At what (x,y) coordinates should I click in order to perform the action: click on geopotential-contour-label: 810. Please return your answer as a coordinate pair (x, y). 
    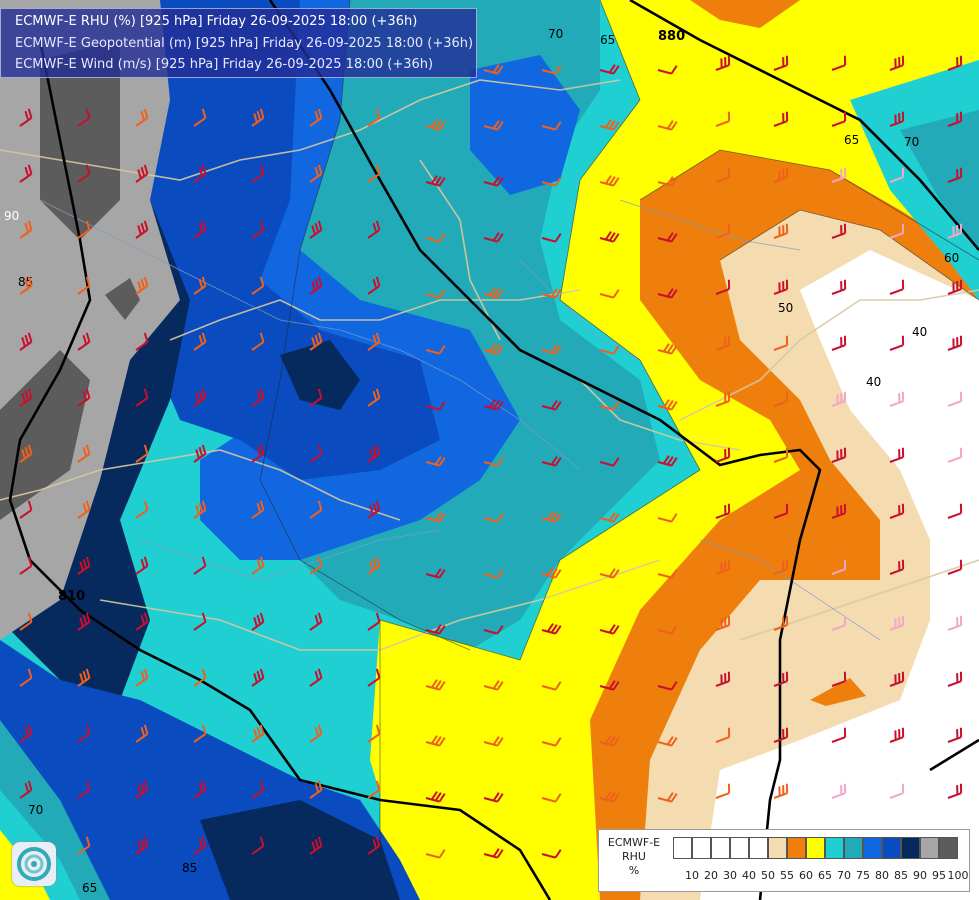
    Looking at the image, I should click on (71, 596).